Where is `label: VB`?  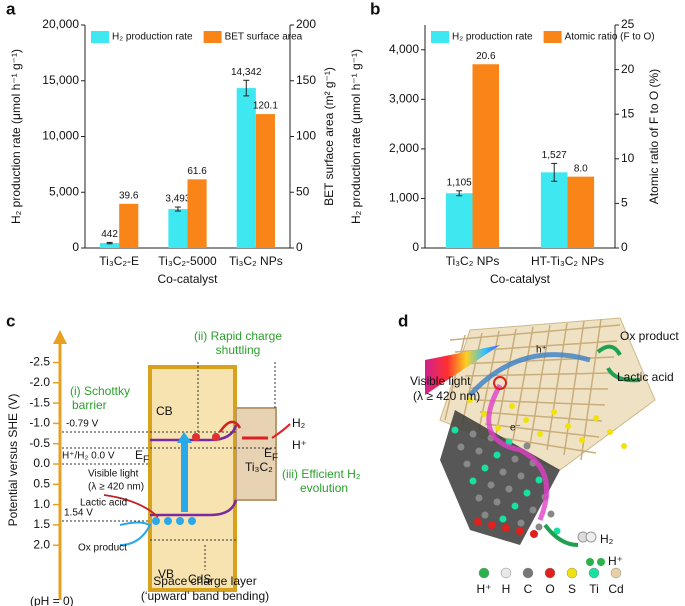 label: VB is located at coordinates (166, 574).